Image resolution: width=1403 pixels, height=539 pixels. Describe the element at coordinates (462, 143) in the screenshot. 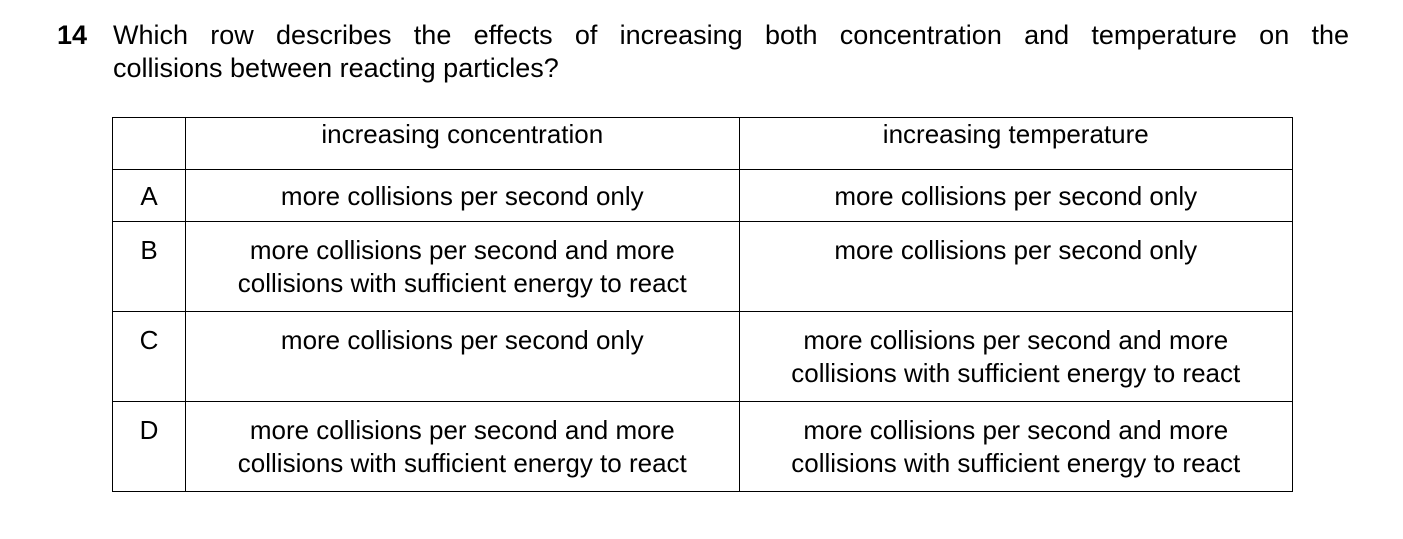

I see `header-concentration: increasing concentration` at that location.